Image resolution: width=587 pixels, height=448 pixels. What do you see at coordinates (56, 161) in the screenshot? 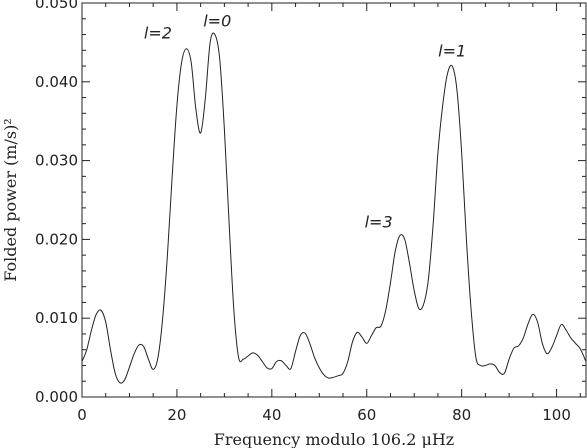
I see `y-tick-label: 0.030` at bounding box center [56, 161].